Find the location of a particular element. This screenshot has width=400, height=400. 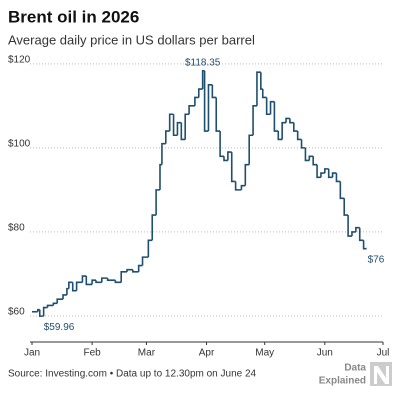

x-tick-label: Jun is located at coordinates (325, 353).